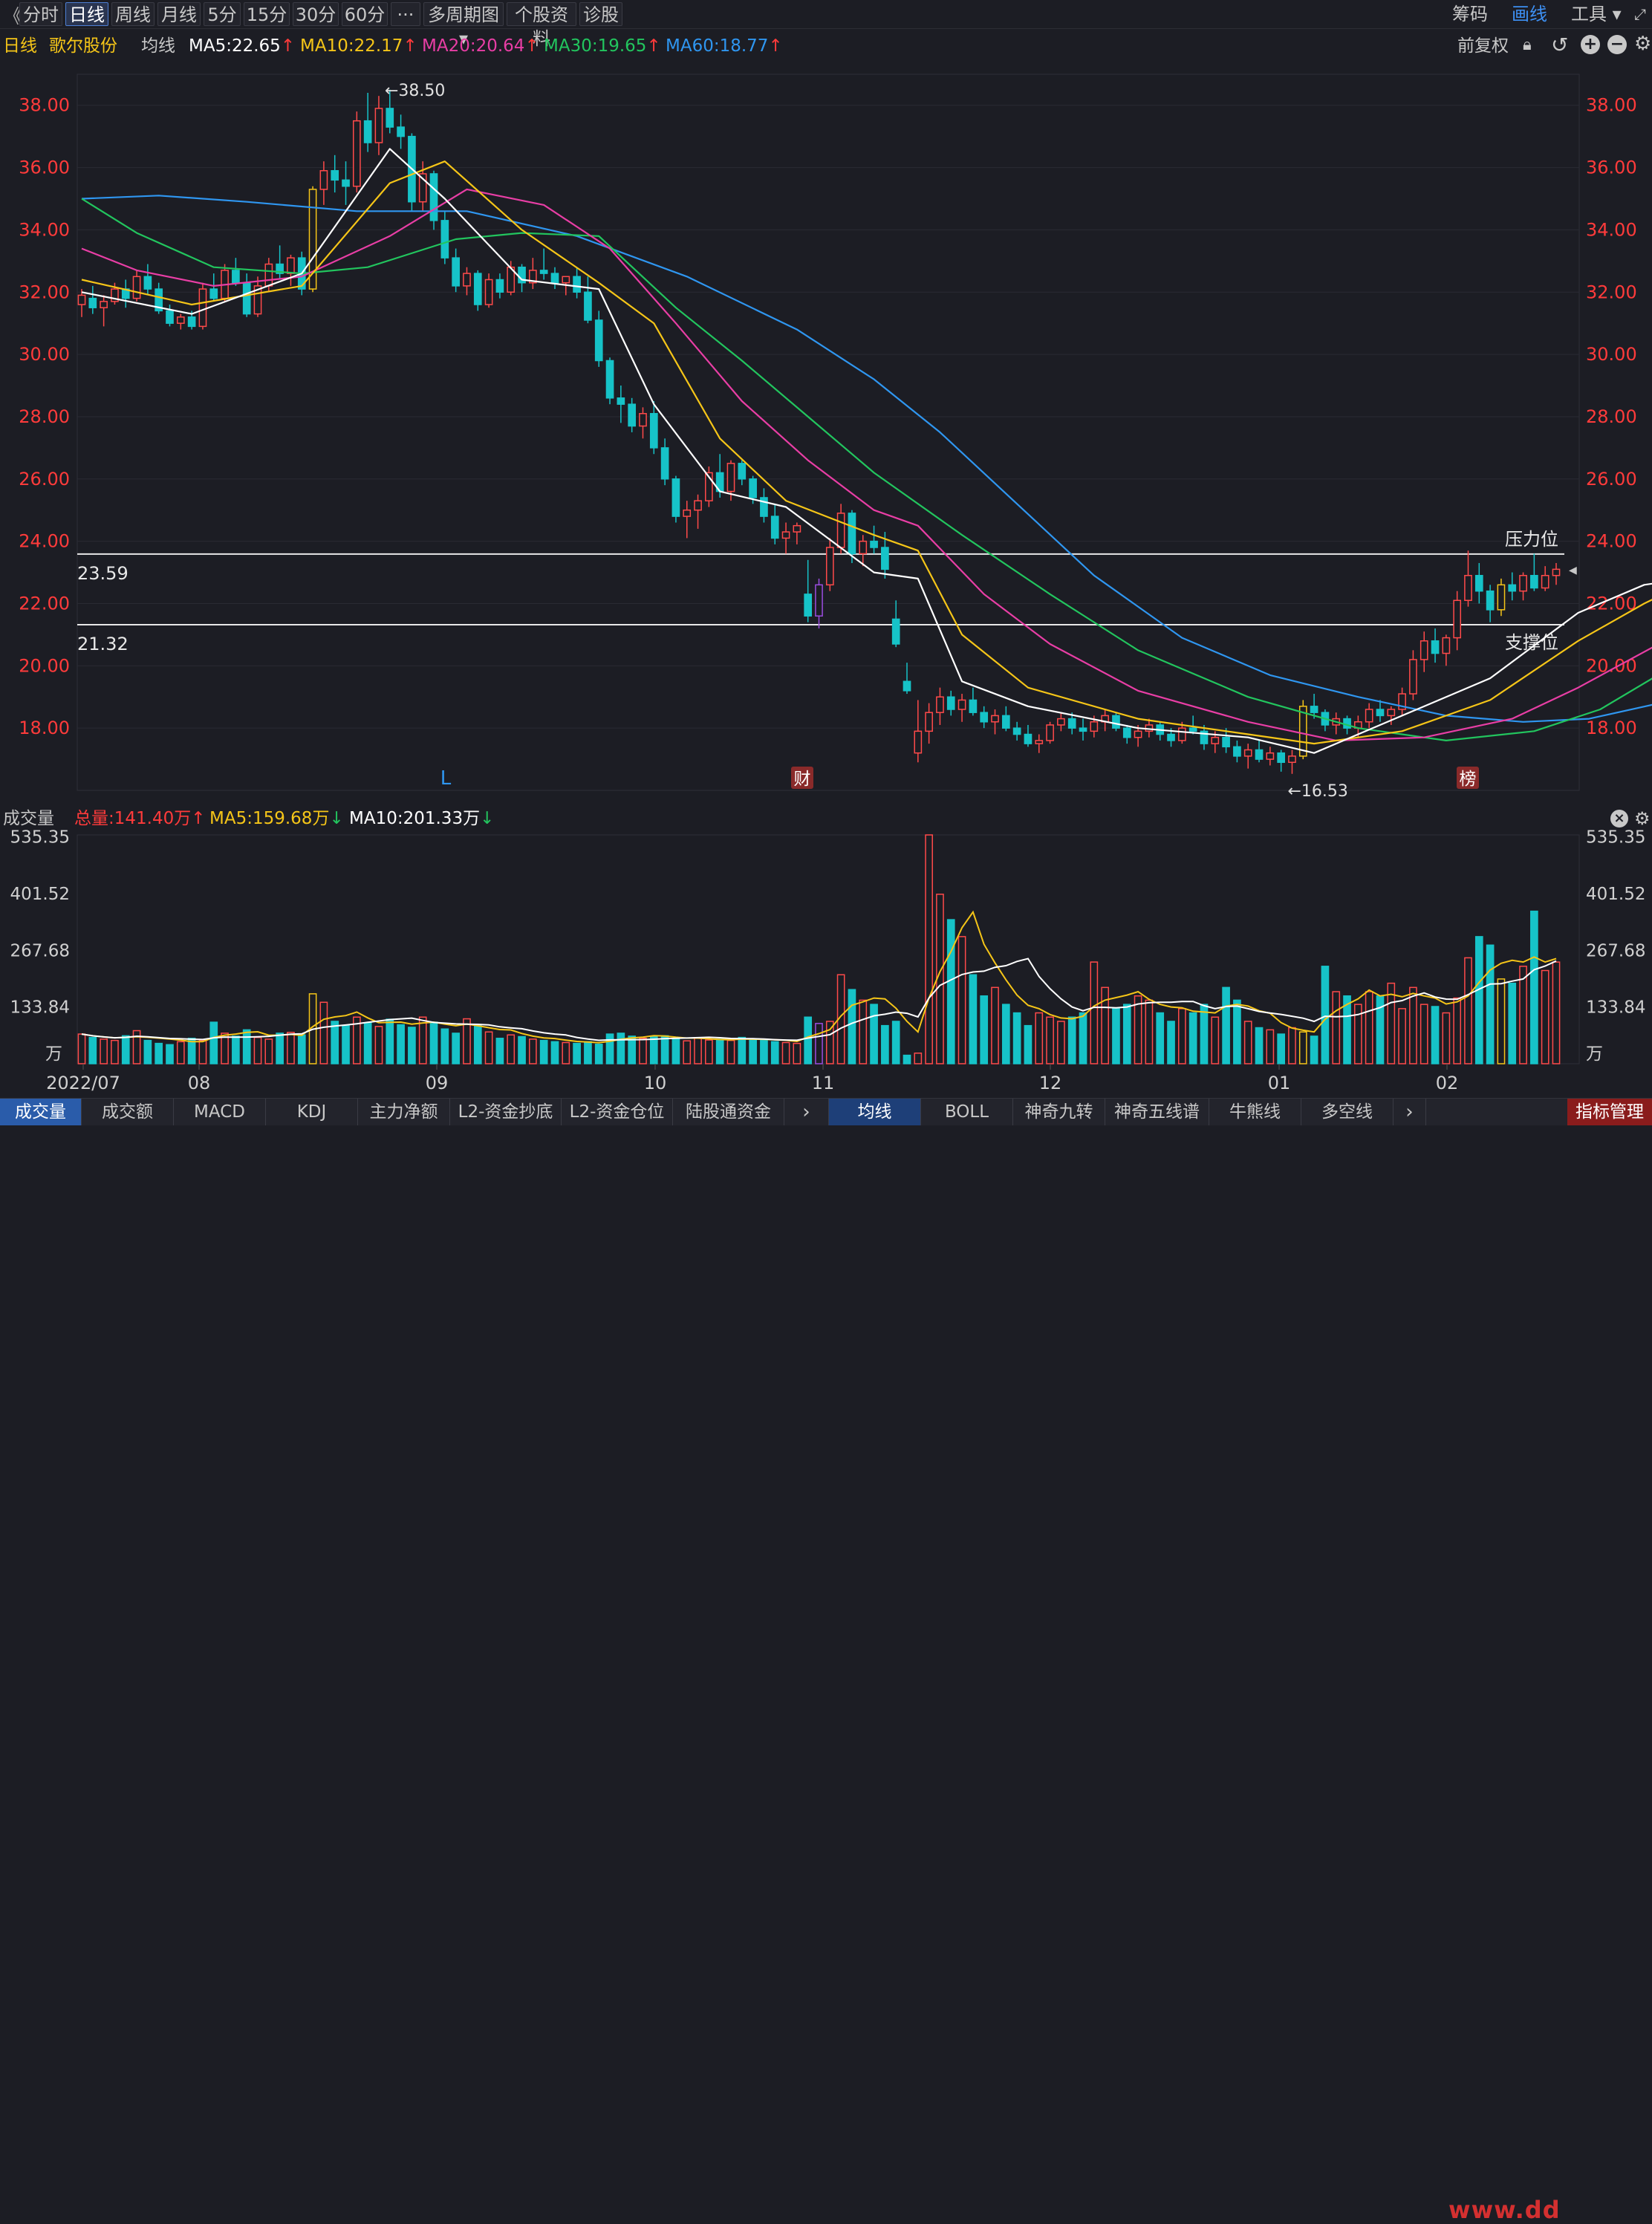 The image size is (1652, 2224). What do you see at coordinates (541, 25) in the screenshot?
I see `stock-profile-button: 个股资料` at bounding box center [541, 25].